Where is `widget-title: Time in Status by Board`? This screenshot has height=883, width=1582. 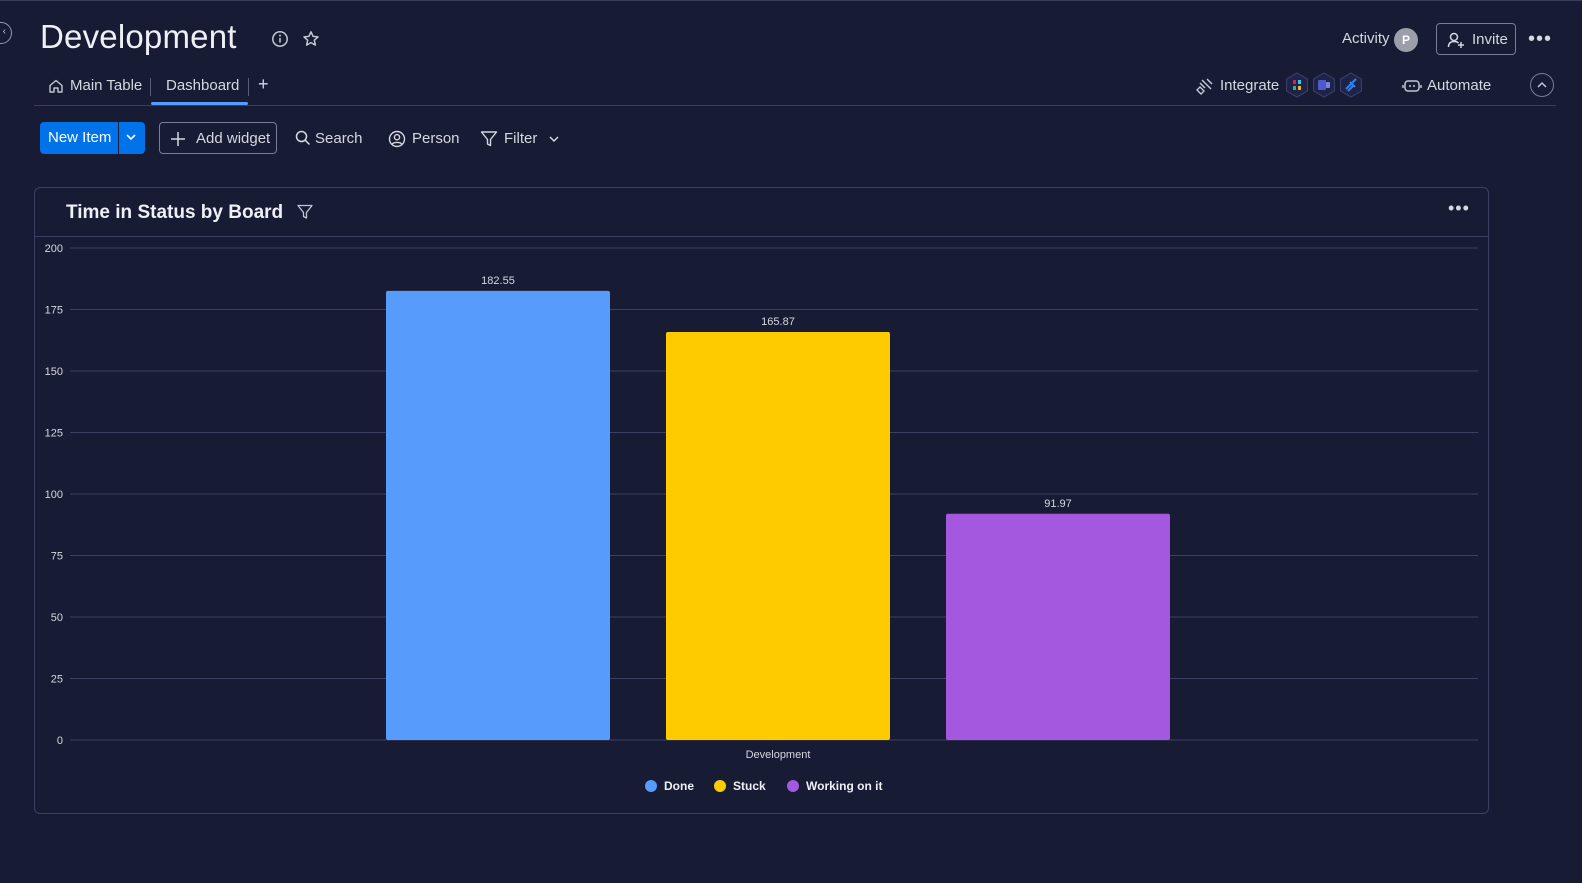
widget-title: Time in Status by Board is located at coordinates (175, 212).